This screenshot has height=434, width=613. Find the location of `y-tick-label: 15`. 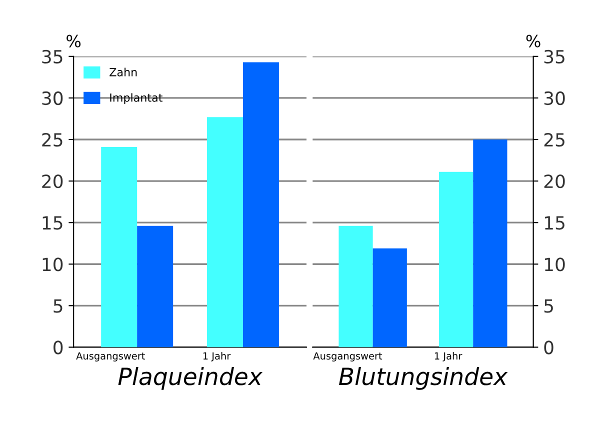

y-tick-label: 15 is located at coordinates (52, 223).